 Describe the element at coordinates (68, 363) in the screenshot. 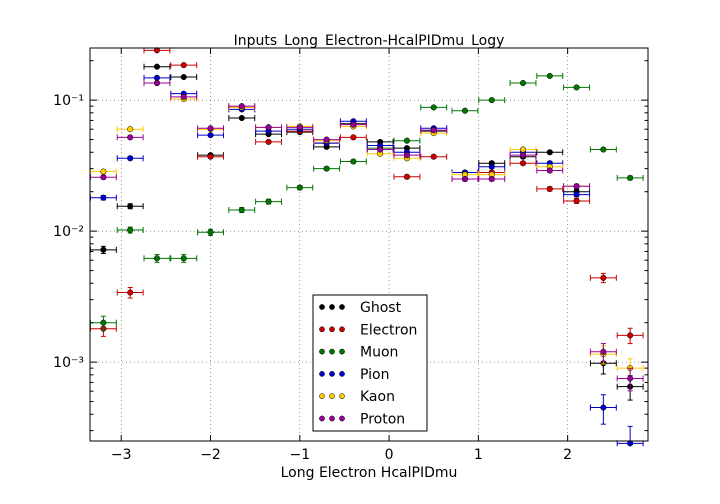

I see `y-tick-label: 10⁻³` at that location.